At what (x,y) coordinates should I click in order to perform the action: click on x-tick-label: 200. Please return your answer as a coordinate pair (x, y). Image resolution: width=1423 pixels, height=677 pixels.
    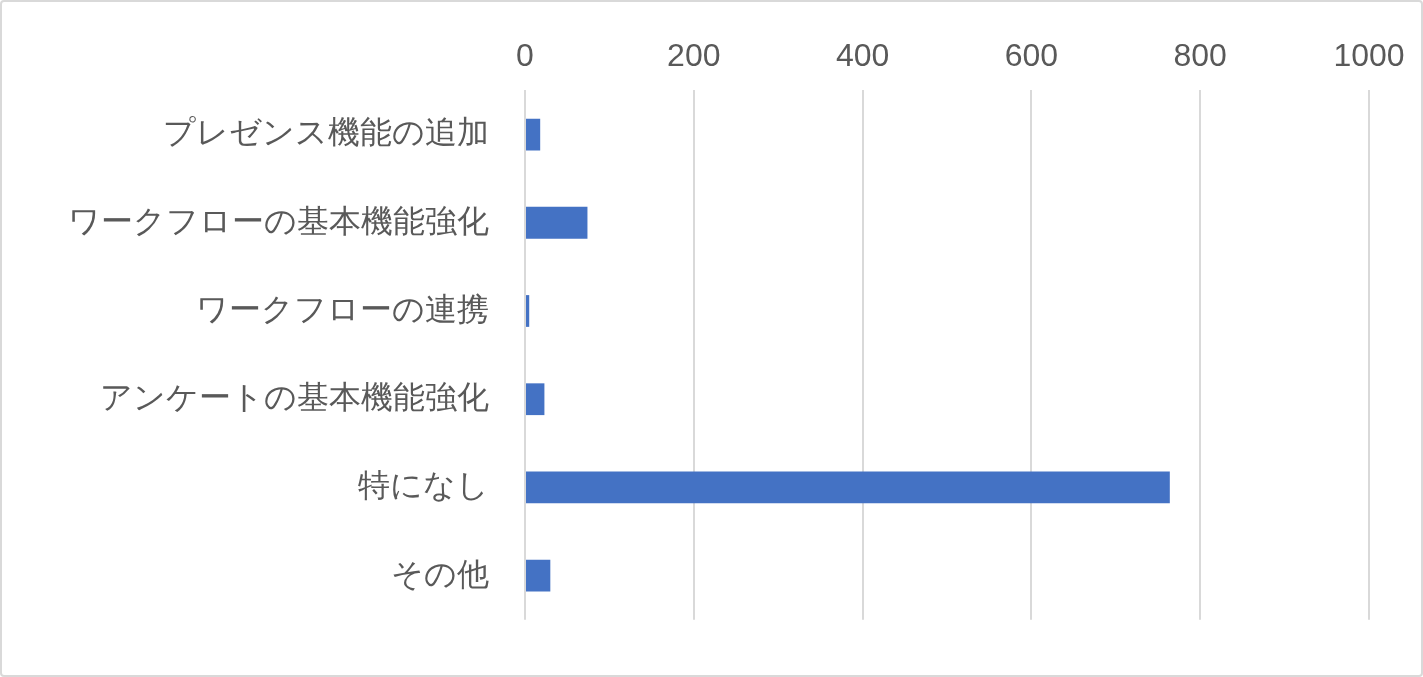
    Looking at the image, I should click on (694, 55).